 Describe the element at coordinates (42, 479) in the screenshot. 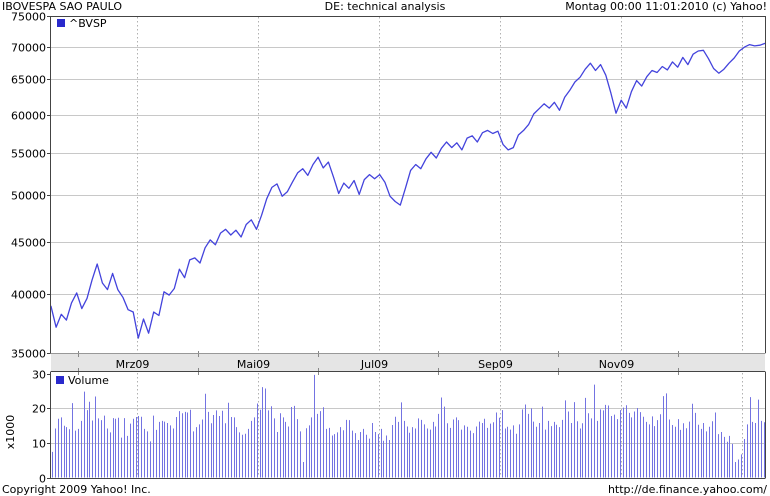

I see `volume-tick-label: 0` at that location.